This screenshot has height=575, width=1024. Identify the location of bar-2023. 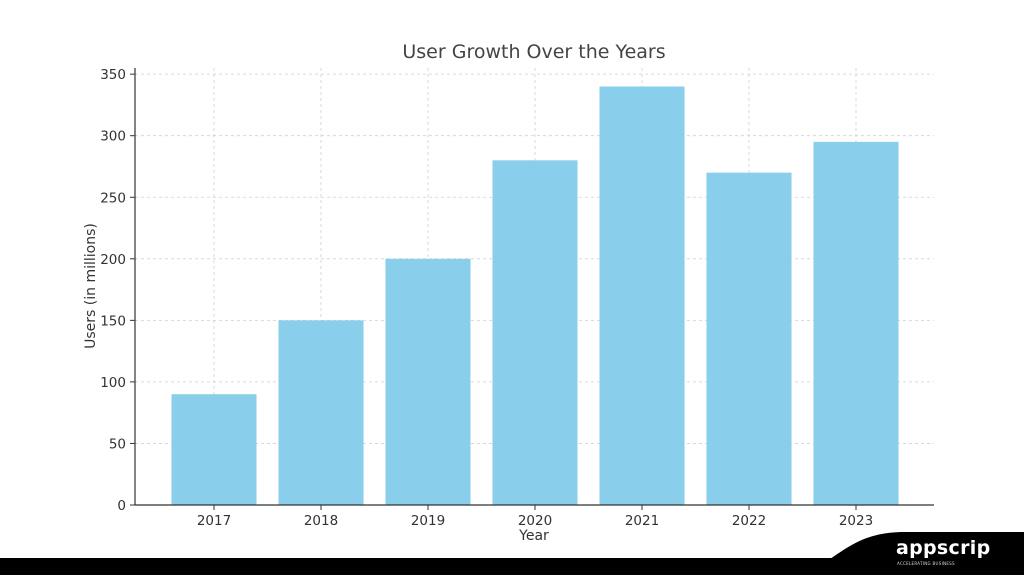
(856, 323).